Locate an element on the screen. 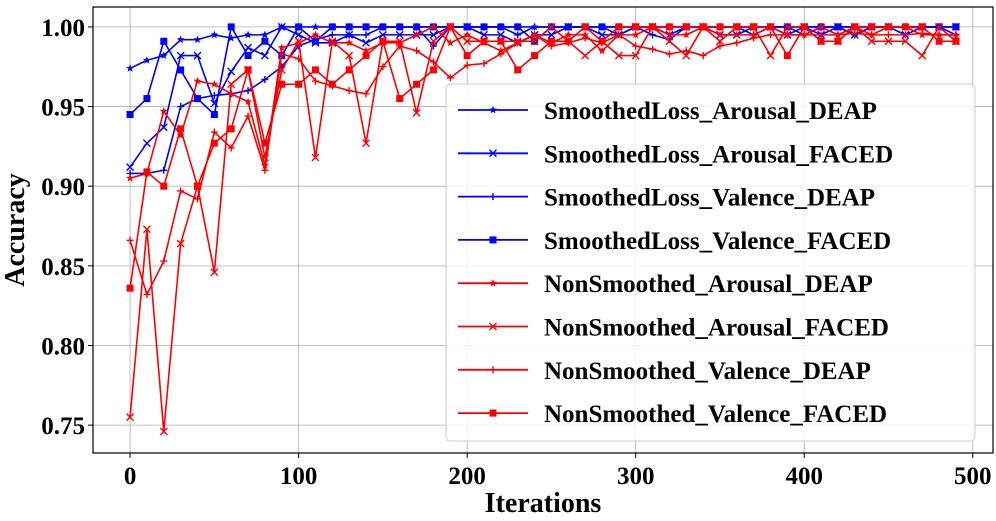 This screenshot has width=996, height=521. legend-label: SmoothedLoss_Valence_DEAP is located at coordinates (709, 198).